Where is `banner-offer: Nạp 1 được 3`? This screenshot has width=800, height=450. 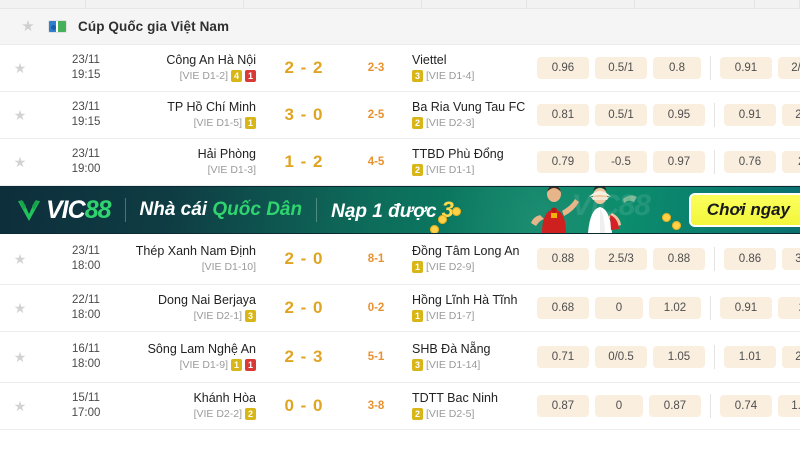 banner-offer: Nạp 1 được 3 is located at coordinates (392, 209).